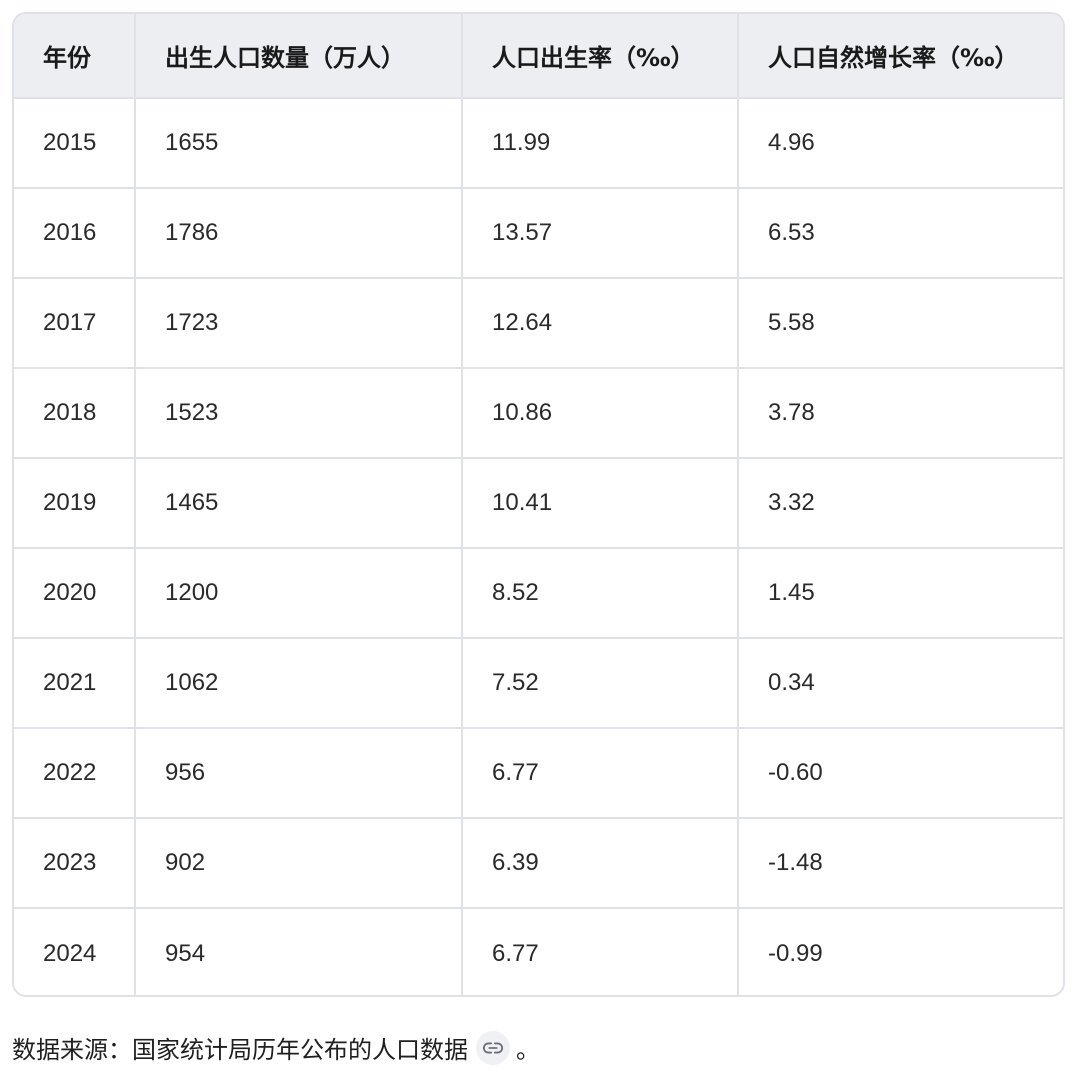 The width and height of the screenshot is (1080, 1075). Describe the element at coordinates (75, 323) in the screenshot. I see `cell-year: 2017` at that location.